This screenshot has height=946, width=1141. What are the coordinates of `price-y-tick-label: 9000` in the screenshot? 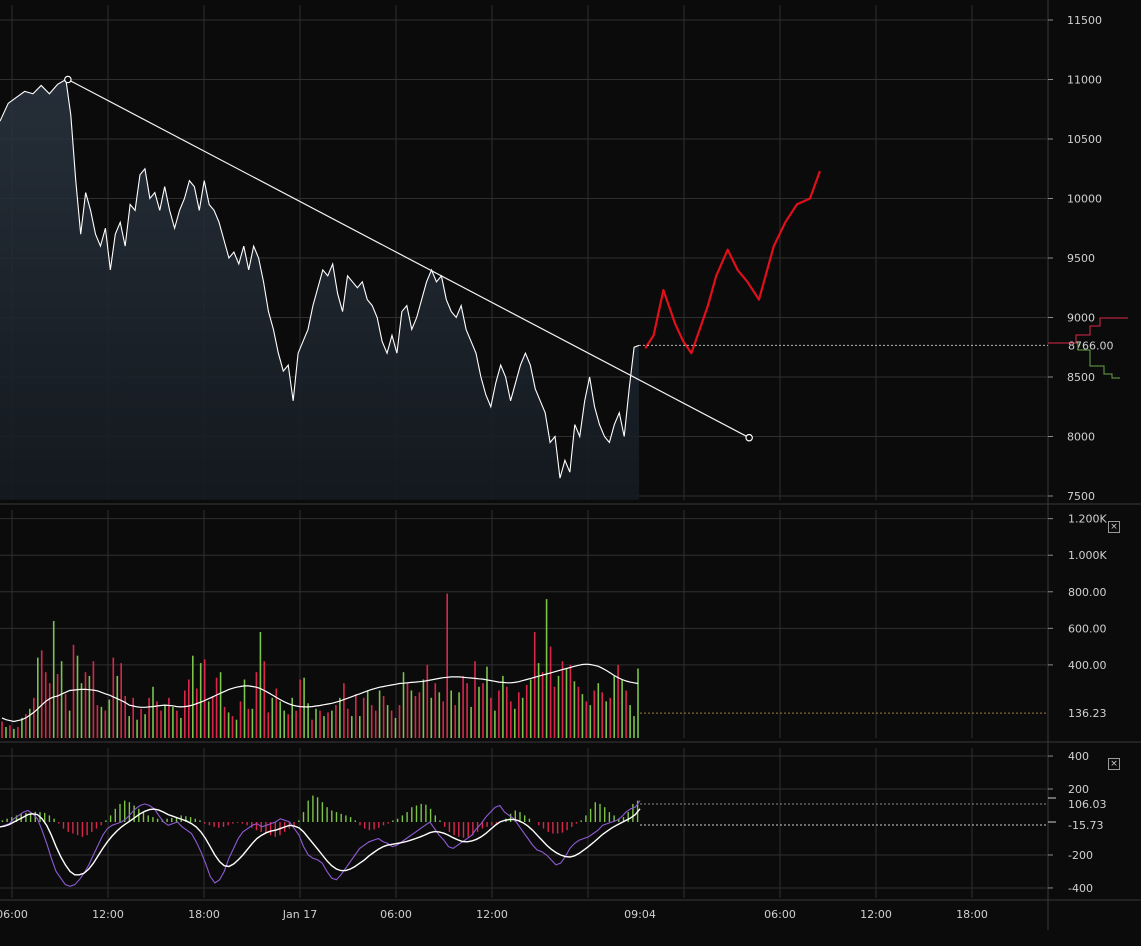 It's located at (1081, 318).